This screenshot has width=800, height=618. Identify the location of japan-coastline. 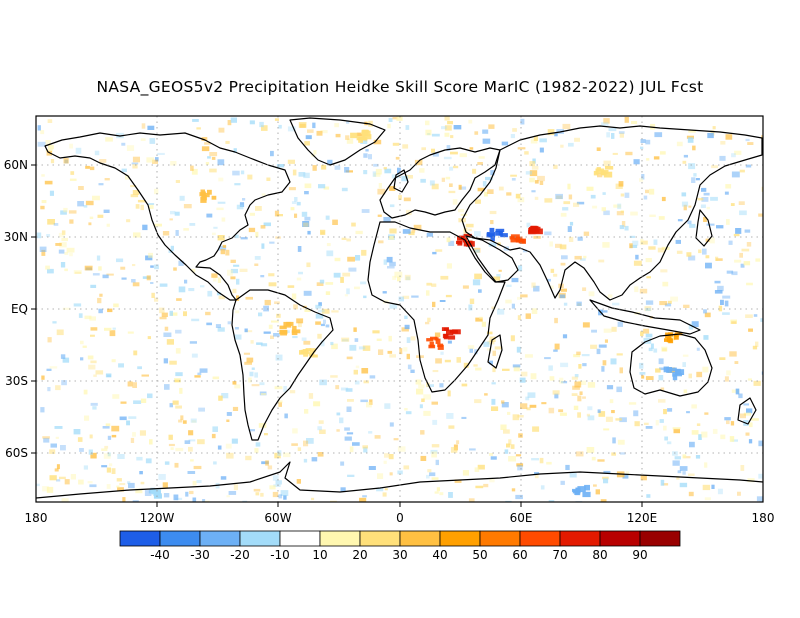
(704, 228).